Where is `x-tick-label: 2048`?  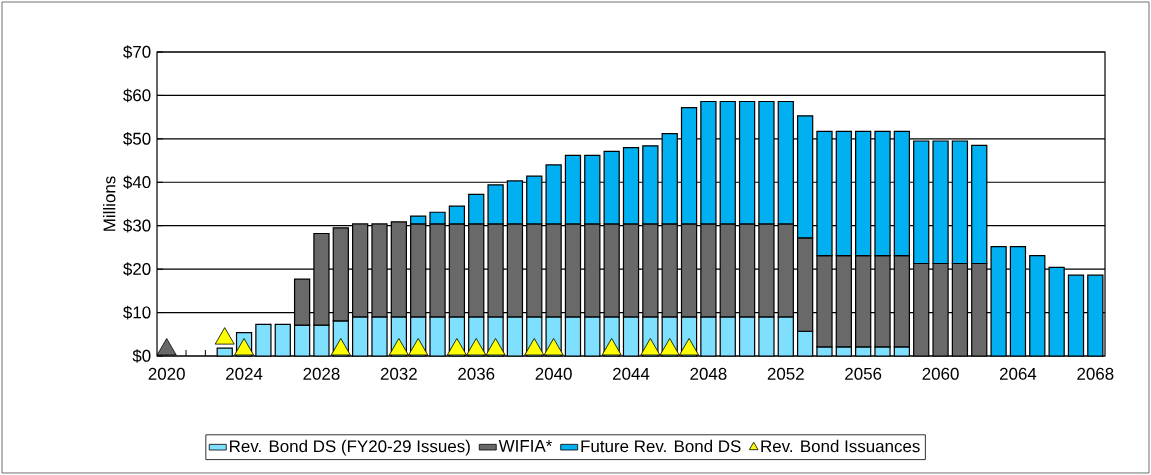
x-tick-label: 2048 is located at coordinates (708, 373).